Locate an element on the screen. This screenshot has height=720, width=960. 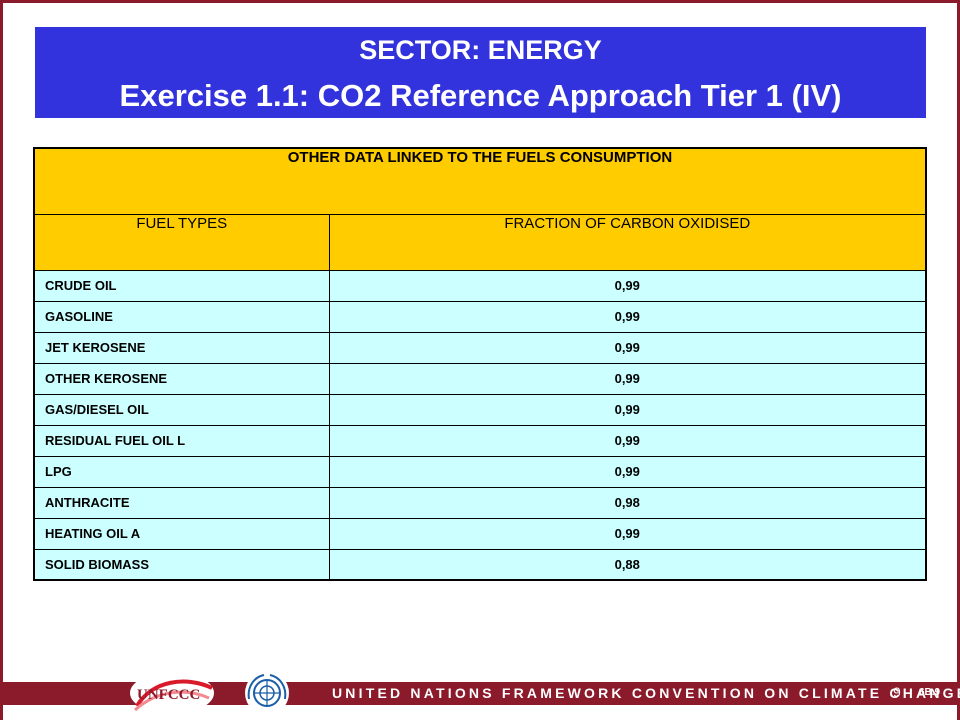
table-row: RESIDUAL FUEL OIL L 0,99 is located at coordinates (480, 440).